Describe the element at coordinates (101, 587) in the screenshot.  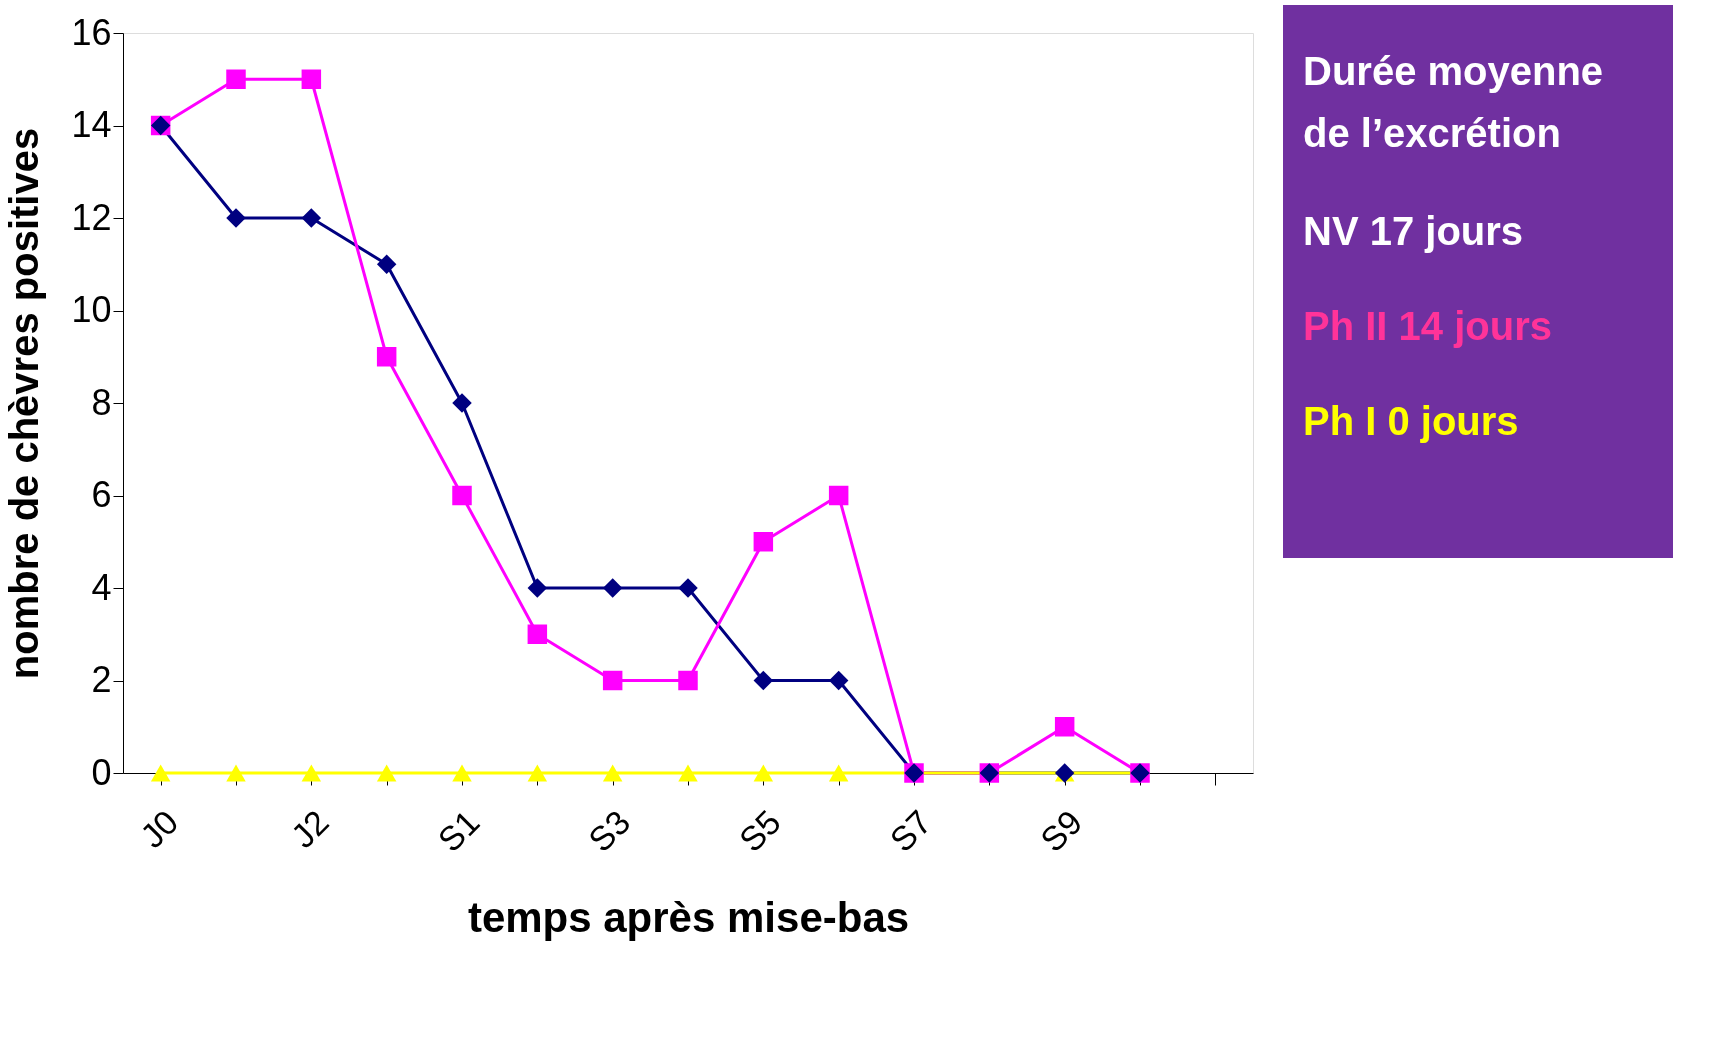
I see `y-tick-label: 4` at that location.